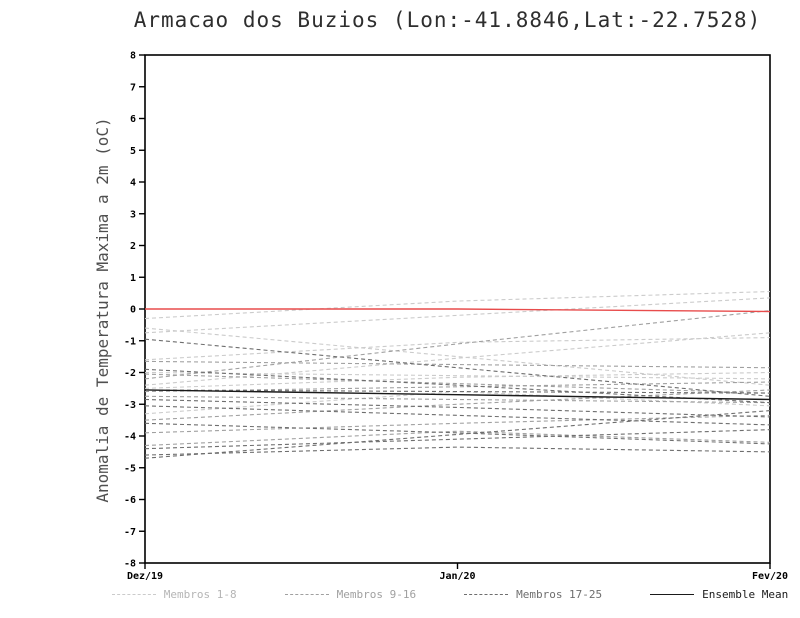 The width and height of the screenshot is (800, 618). Describe the element at coordinates (770, 576) in the screenshot. I see `x-tick-label: Fev/20` at that location.